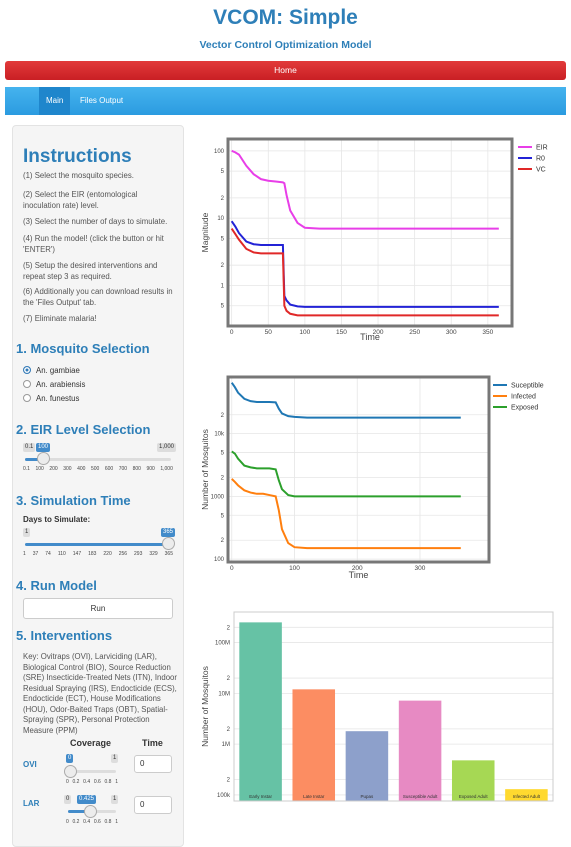 This screenshot has width=571, height=847. I want to click on slider-min: 1, so click(27, 532).